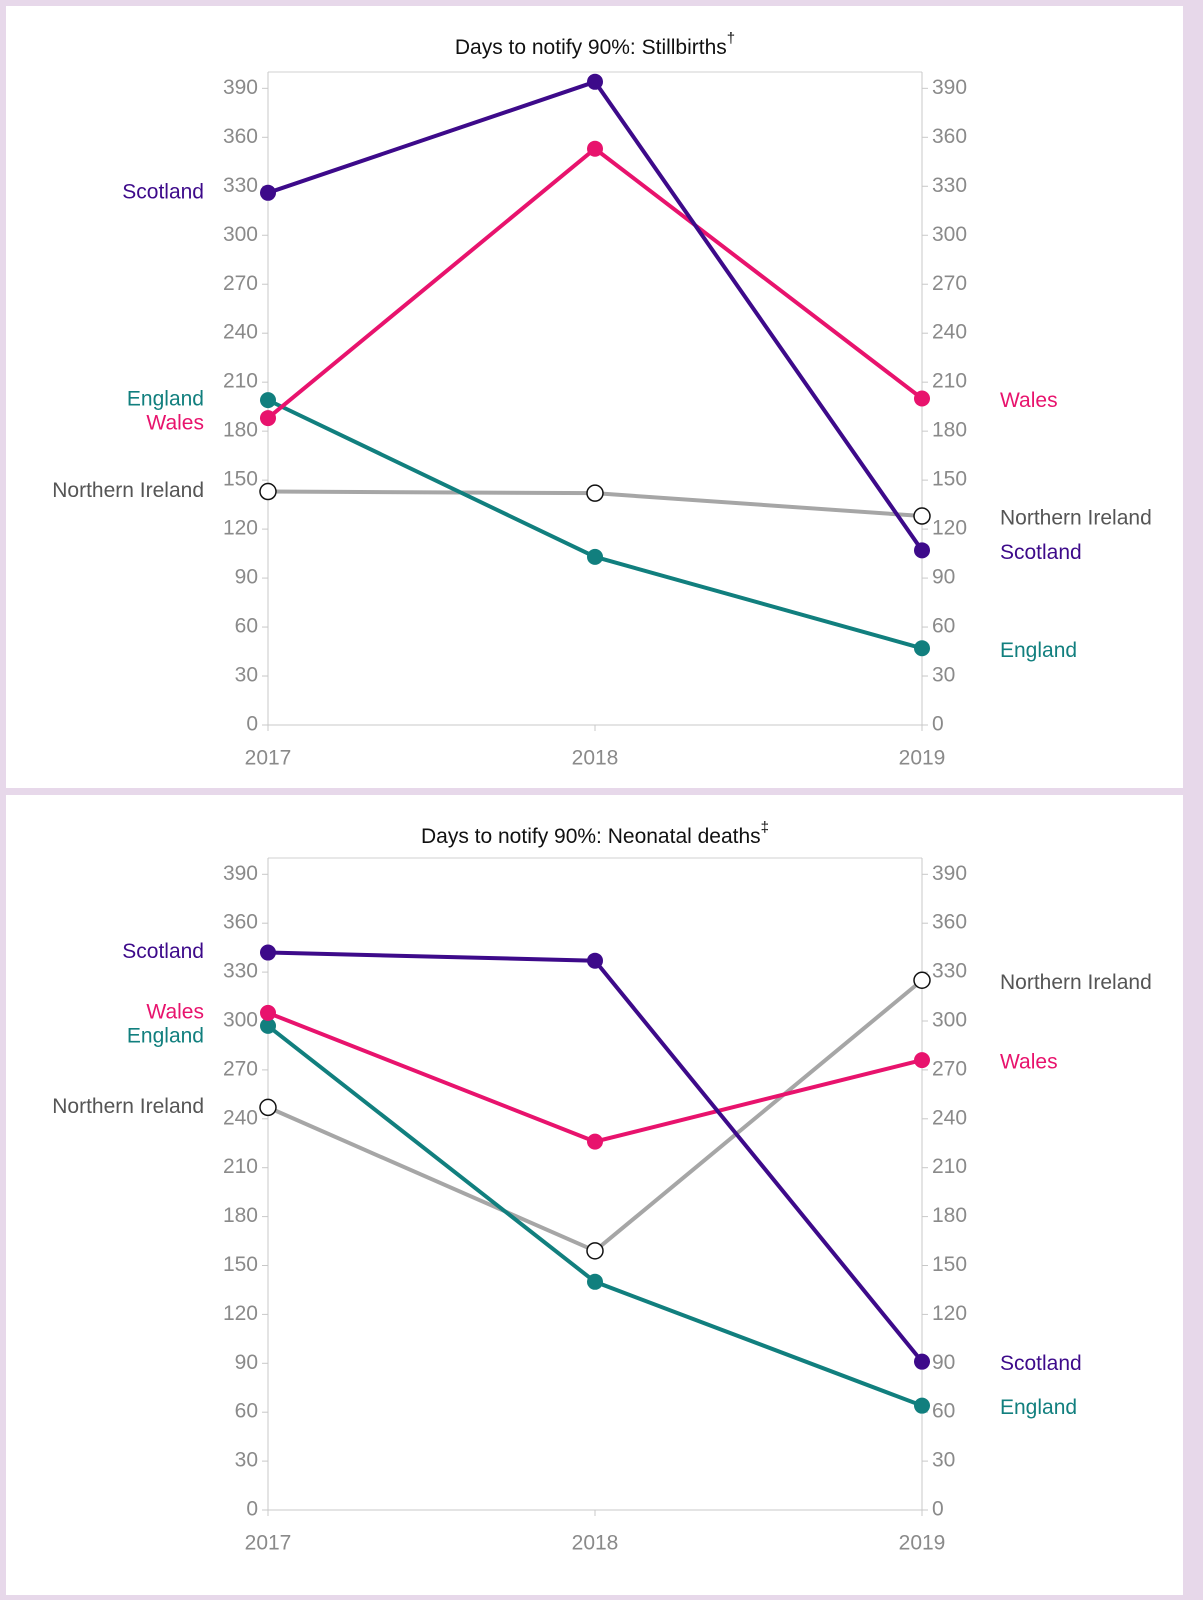 The width and height of the screenshot is (1203, 1600). Describe the element at coordinates (765, 827) in the screenshot. I see `title-note: ‡` at that location.